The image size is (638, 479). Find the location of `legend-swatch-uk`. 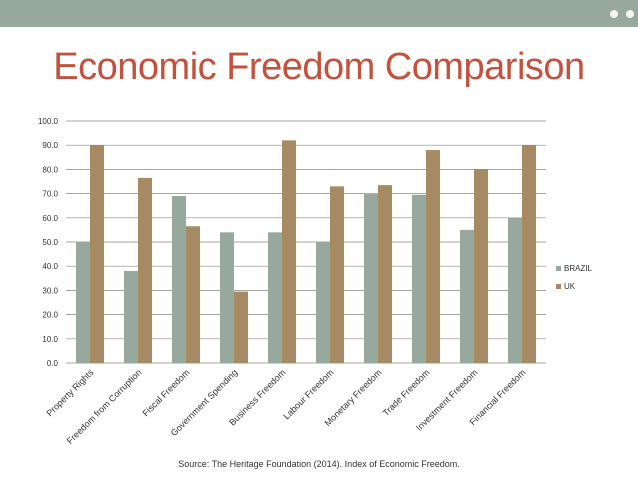

legend-swatch-uk is located at coordinates (558, 286).